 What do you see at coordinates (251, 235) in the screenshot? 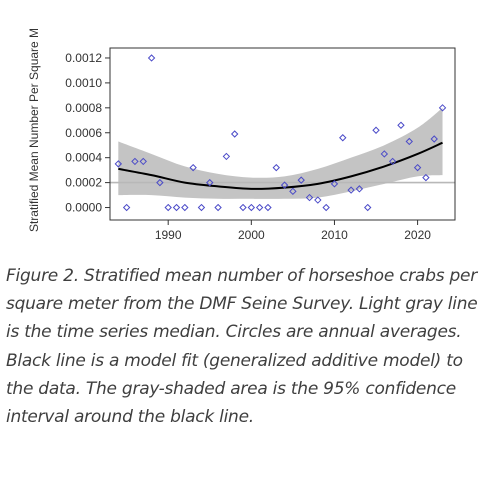
I see `x-tick-label: 2000` at bounding box center [251, 235].